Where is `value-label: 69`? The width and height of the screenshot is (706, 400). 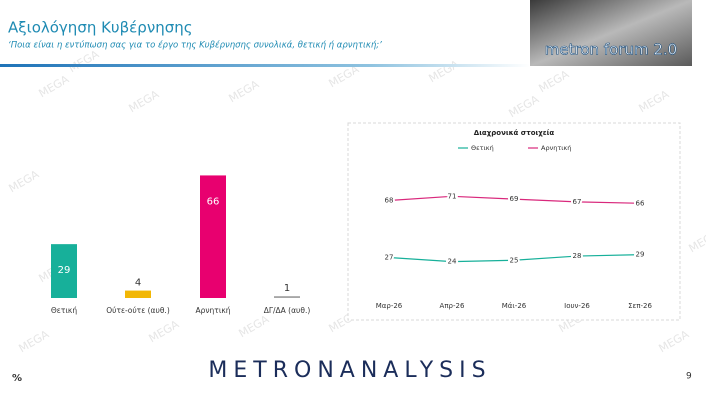
value-label: 69 is located at coordinates (514, 199).